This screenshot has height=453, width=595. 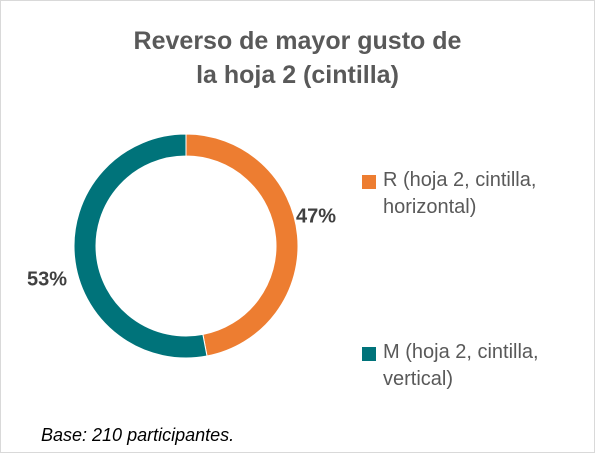 I want to click on legend-label: M (hoja 2, cintilla, vertical), so click(x=461, y=365).